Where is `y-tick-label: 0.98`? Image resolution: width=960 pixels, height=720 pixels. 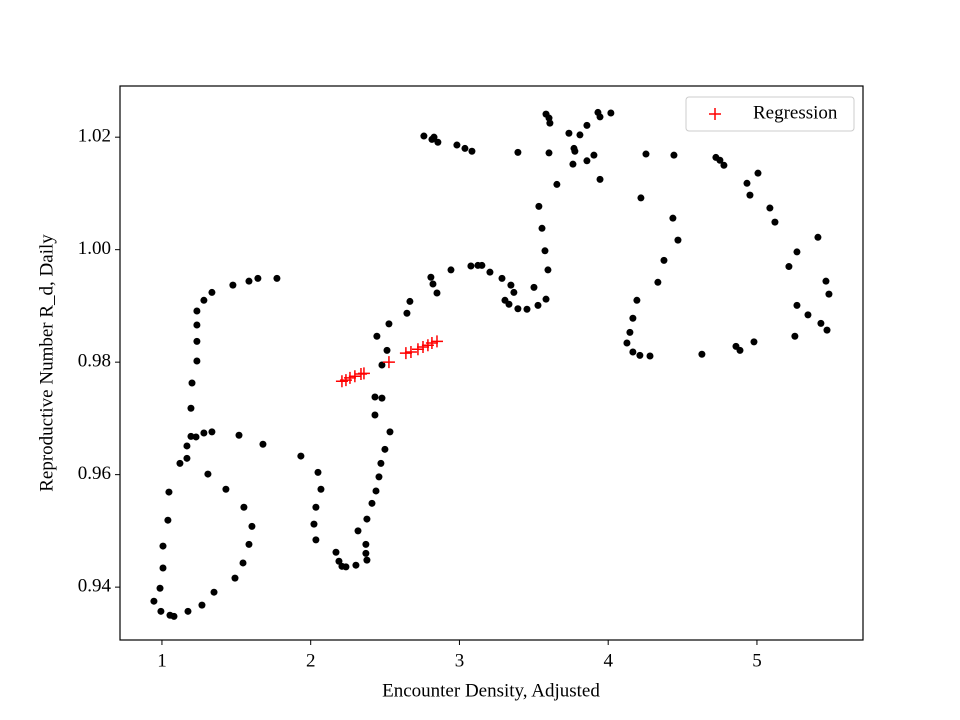
y-tick-label: 0.98 is located at coordinates (94, 361).